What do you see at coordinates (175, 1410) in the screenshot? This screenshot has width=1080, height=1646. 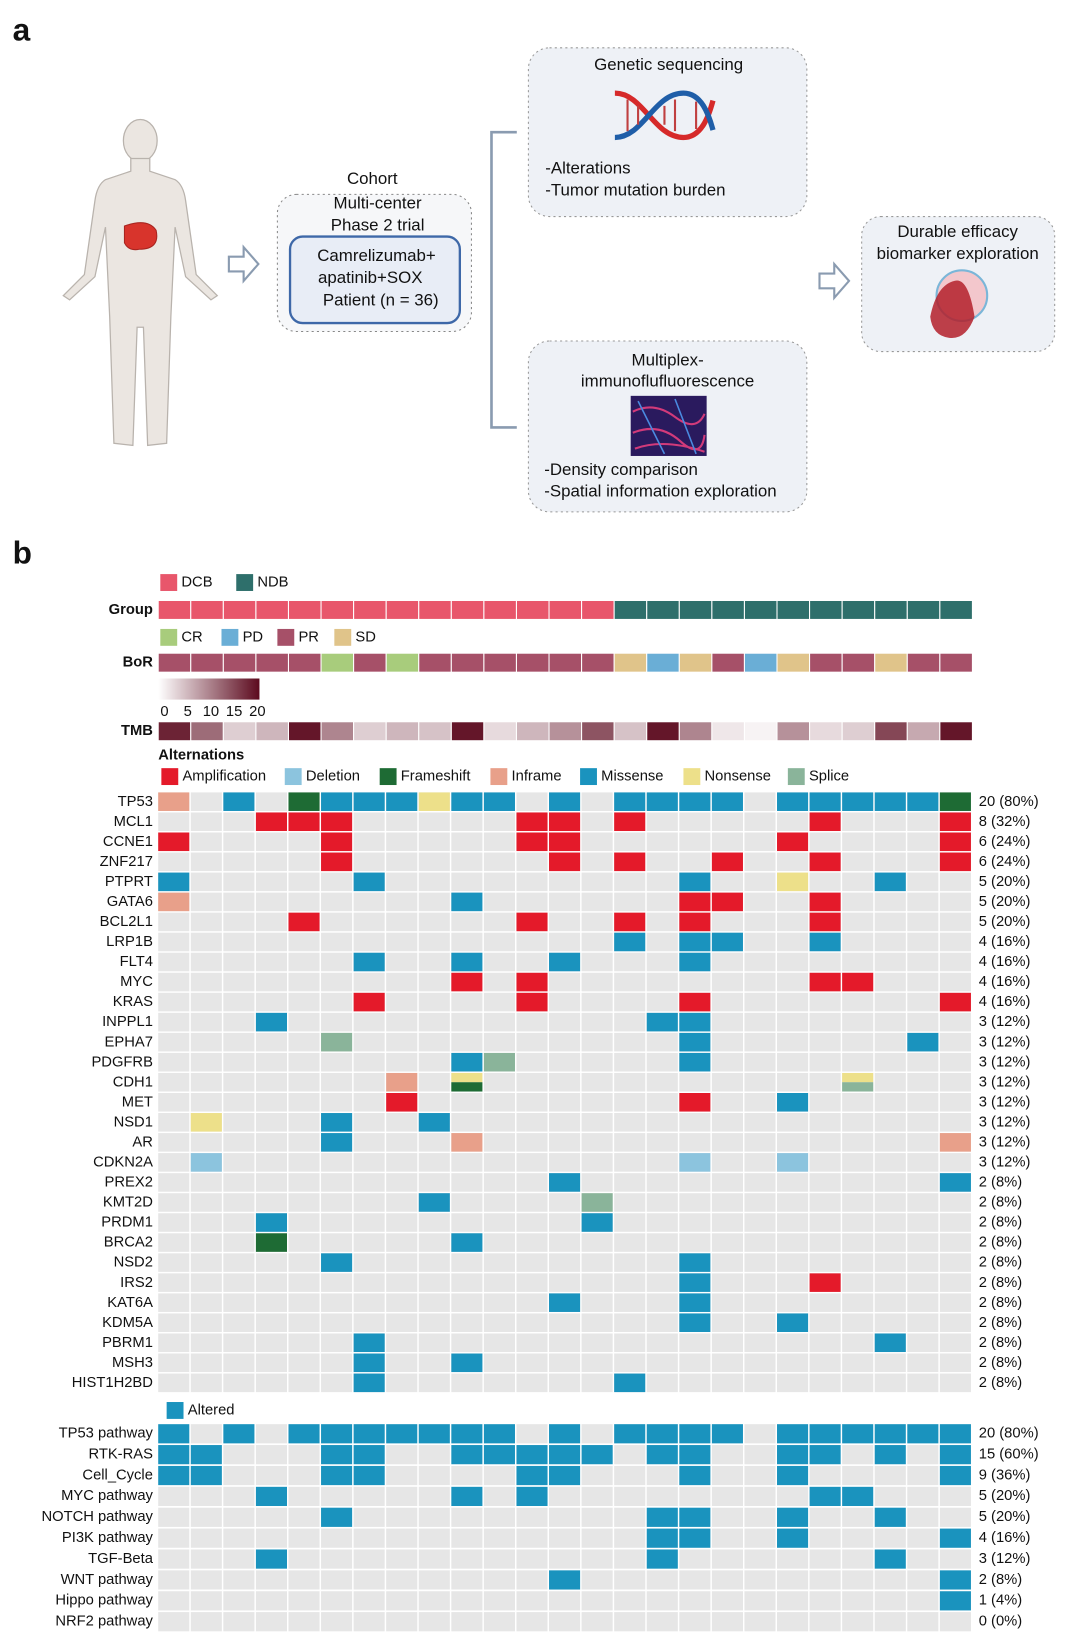 I see `legend-swatch` at bounding box center [175, 1410].